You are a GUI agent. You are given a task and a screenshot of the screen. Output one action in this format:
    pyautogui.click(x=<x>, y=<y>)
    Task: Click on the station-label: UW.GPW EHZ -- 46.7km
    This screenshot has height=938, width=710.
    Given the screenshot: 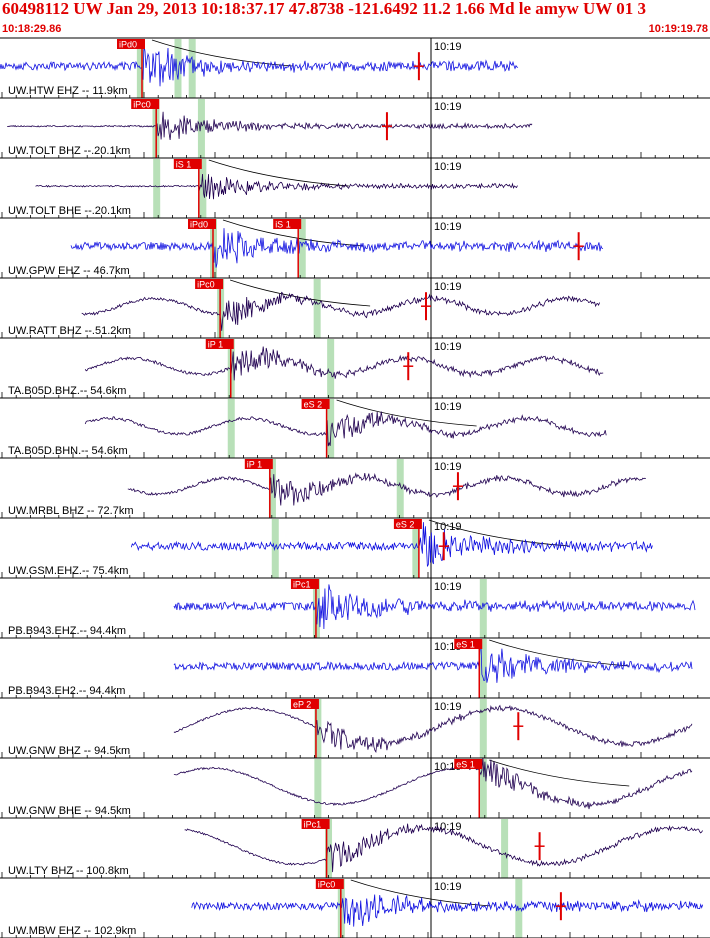 What is the action you would take?
    pyautogui.click(x=69, y=271)
    